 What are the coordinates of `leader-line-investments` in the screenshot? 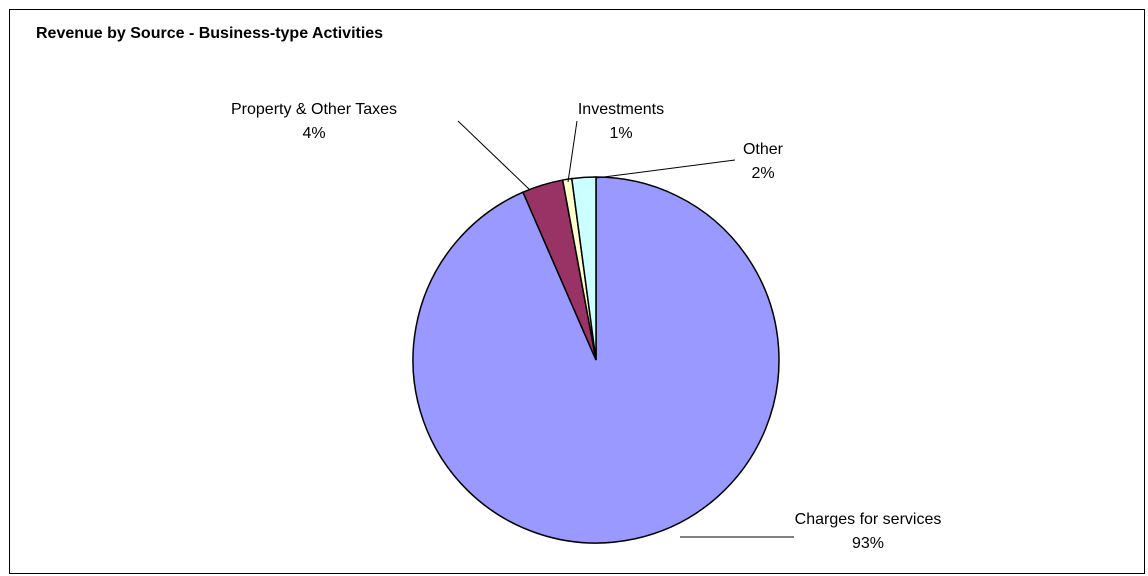 It's located at (572, 151).